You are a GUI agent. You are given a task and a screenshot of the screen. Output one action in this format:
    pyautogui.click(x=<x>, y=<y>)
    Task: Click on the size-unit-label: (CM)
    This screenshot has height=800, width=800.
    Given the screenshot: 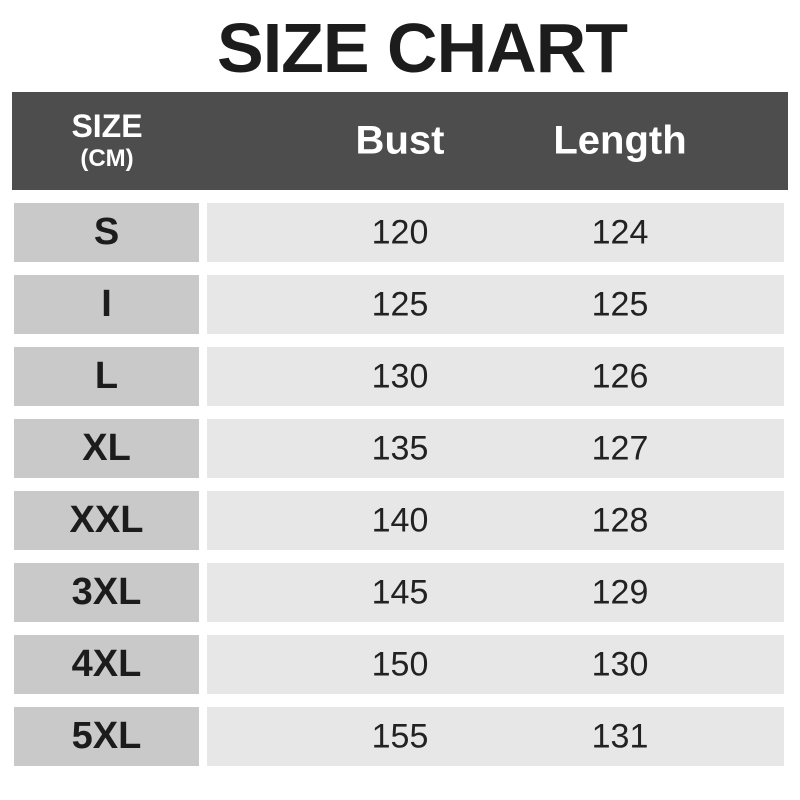 What is the action you would take?
    pyautogui.click(x=107, y=158)
    